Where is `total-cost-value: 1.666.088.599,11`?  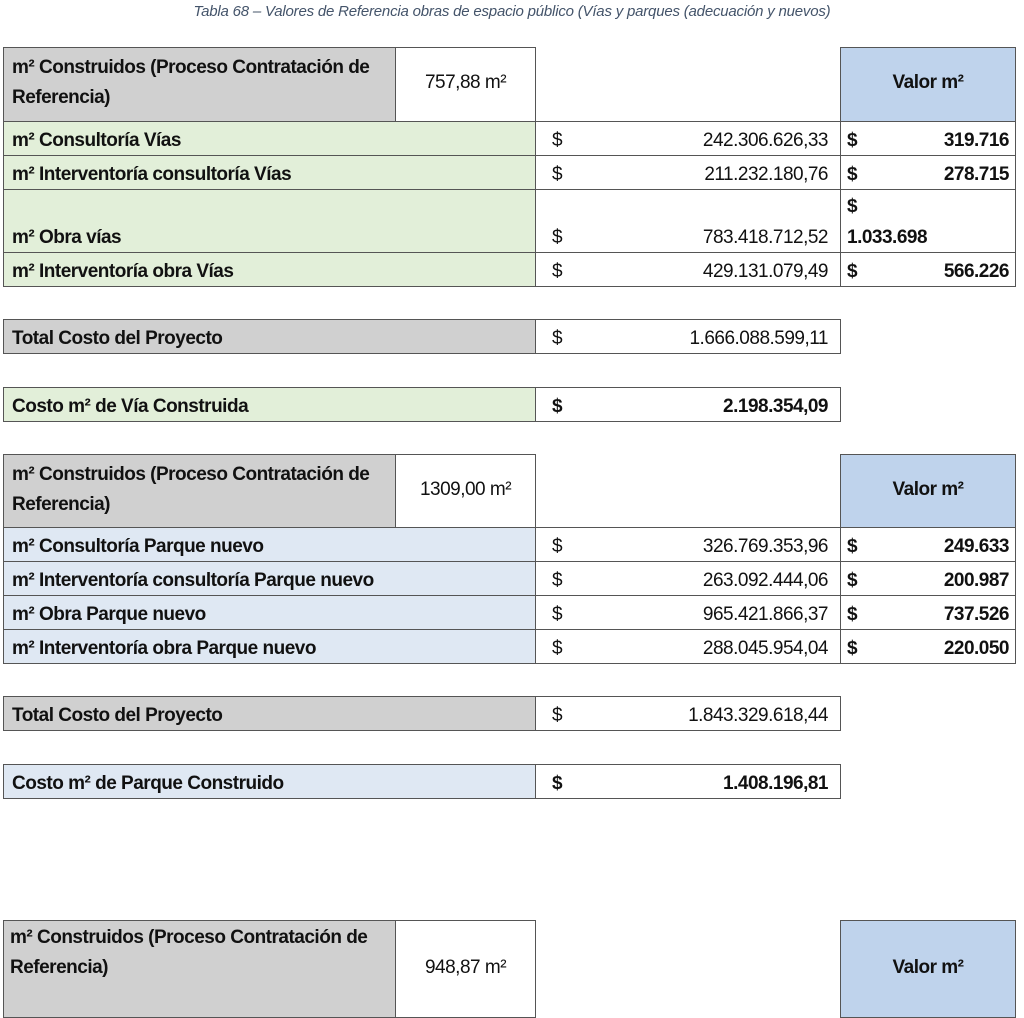
total-cost-value: 1.666.088.599,11 is located at coordinates (758, 338).